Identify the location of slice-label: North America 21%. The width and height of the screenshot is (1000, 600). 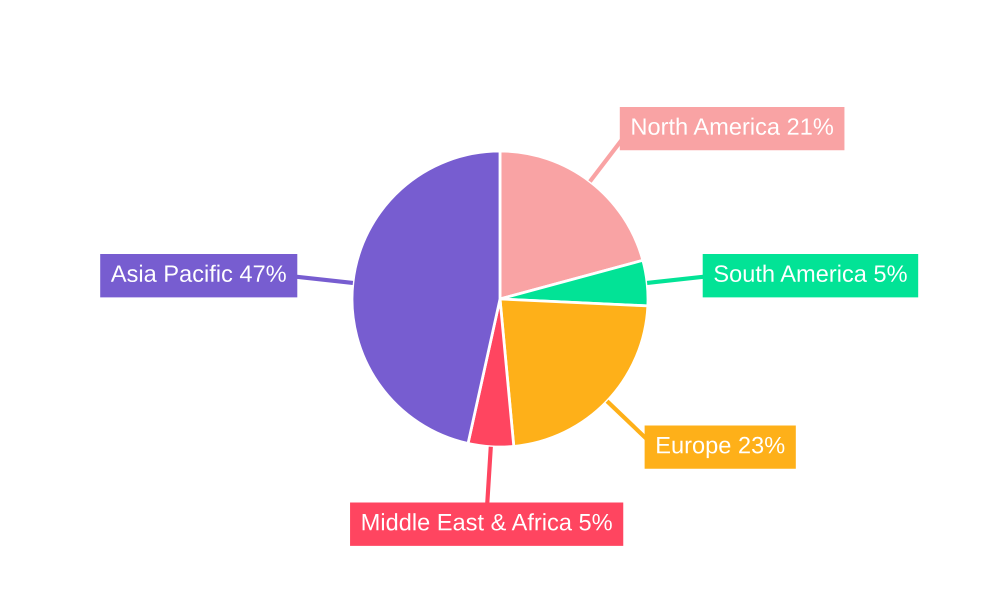
(732, 126).